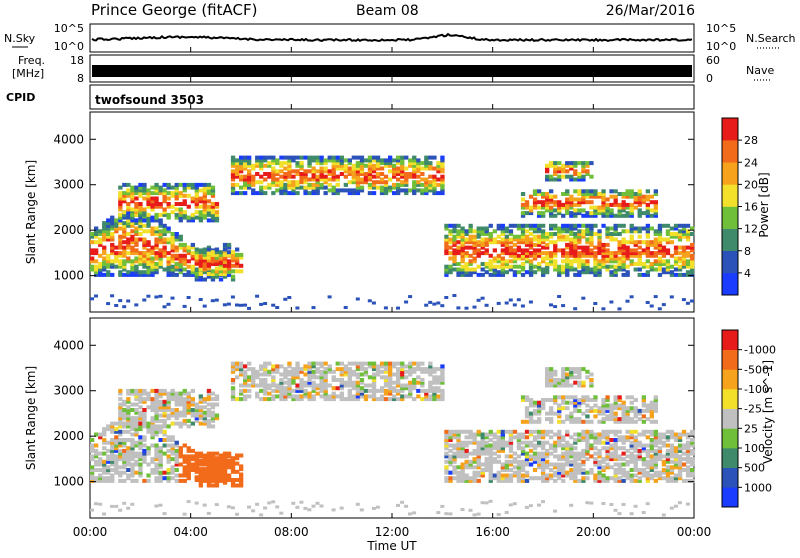 Image resolution: width=800 pixels, height=558 pixels. What do you see at coordinates (751, 229) in the screenshot?
I see `colorbar-tick-label: 12` at bounding box center [751, 229].